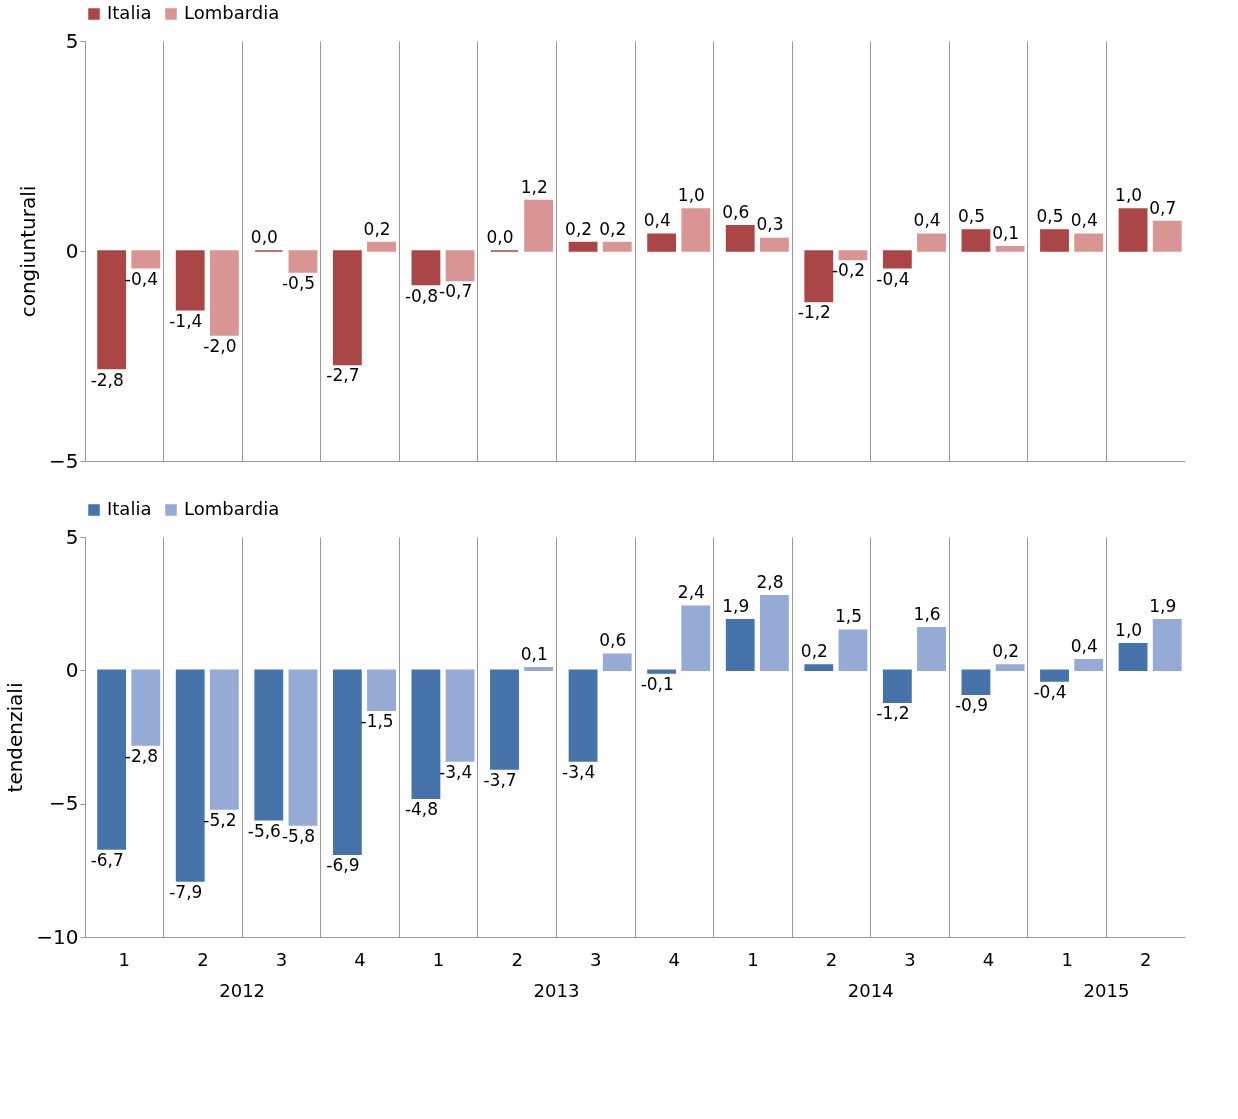 The height and width of the screenshot is (1119, 1238). What do you see at coordinates (421, 295) in the screenshot?
I see `data-label: -0,8` at bounding box center [421, 295].